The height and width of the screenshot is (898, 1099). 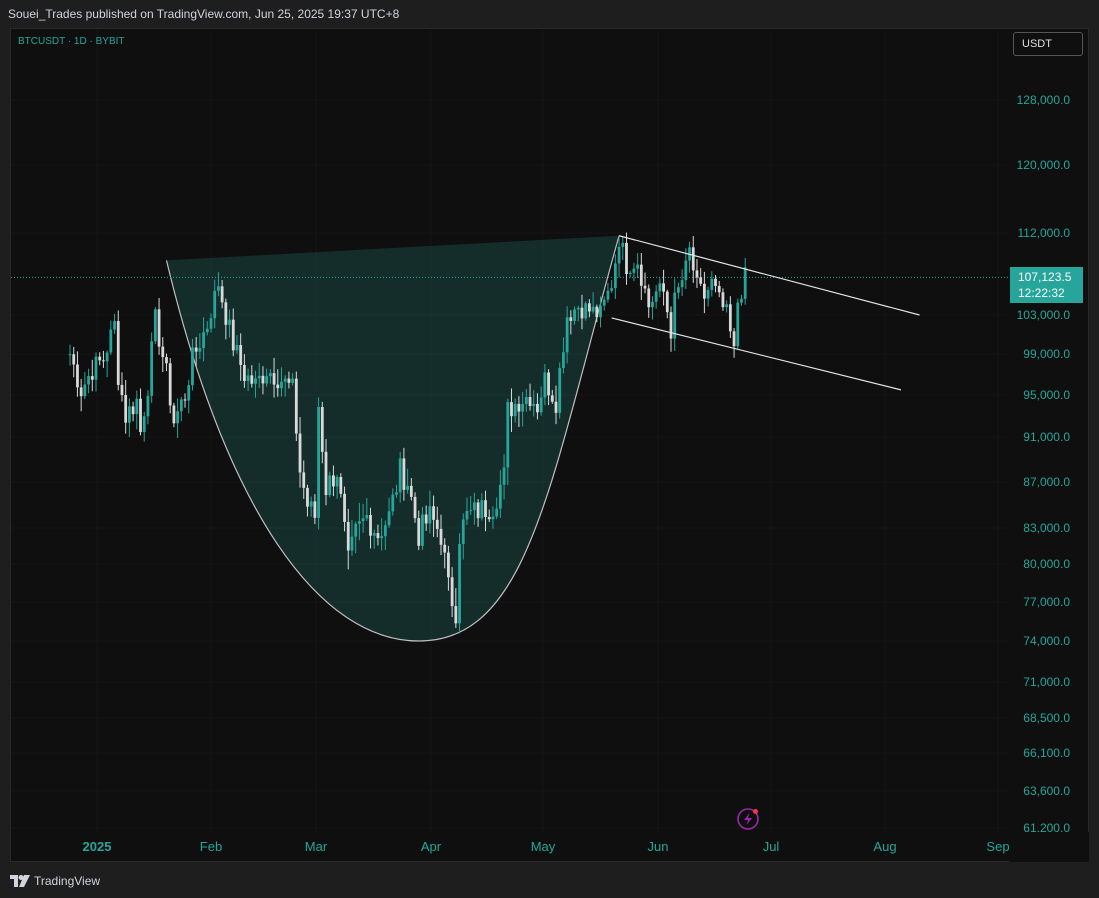 What do you see at coordinates (20, 881) in the screenshot?
I see `tradingview-logo-icon` at bounding box center [20, 881].